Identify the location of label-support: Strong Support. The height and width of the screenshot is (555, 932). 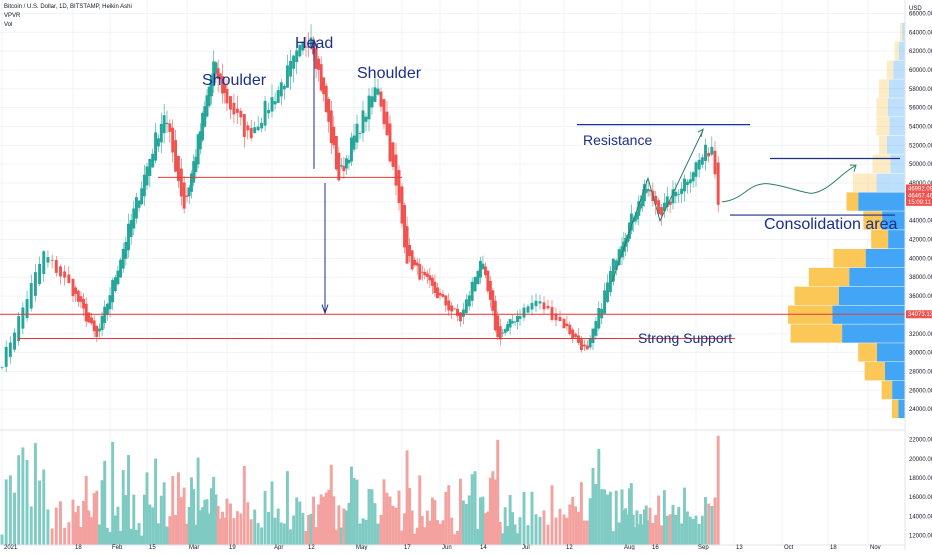
(685, 338).